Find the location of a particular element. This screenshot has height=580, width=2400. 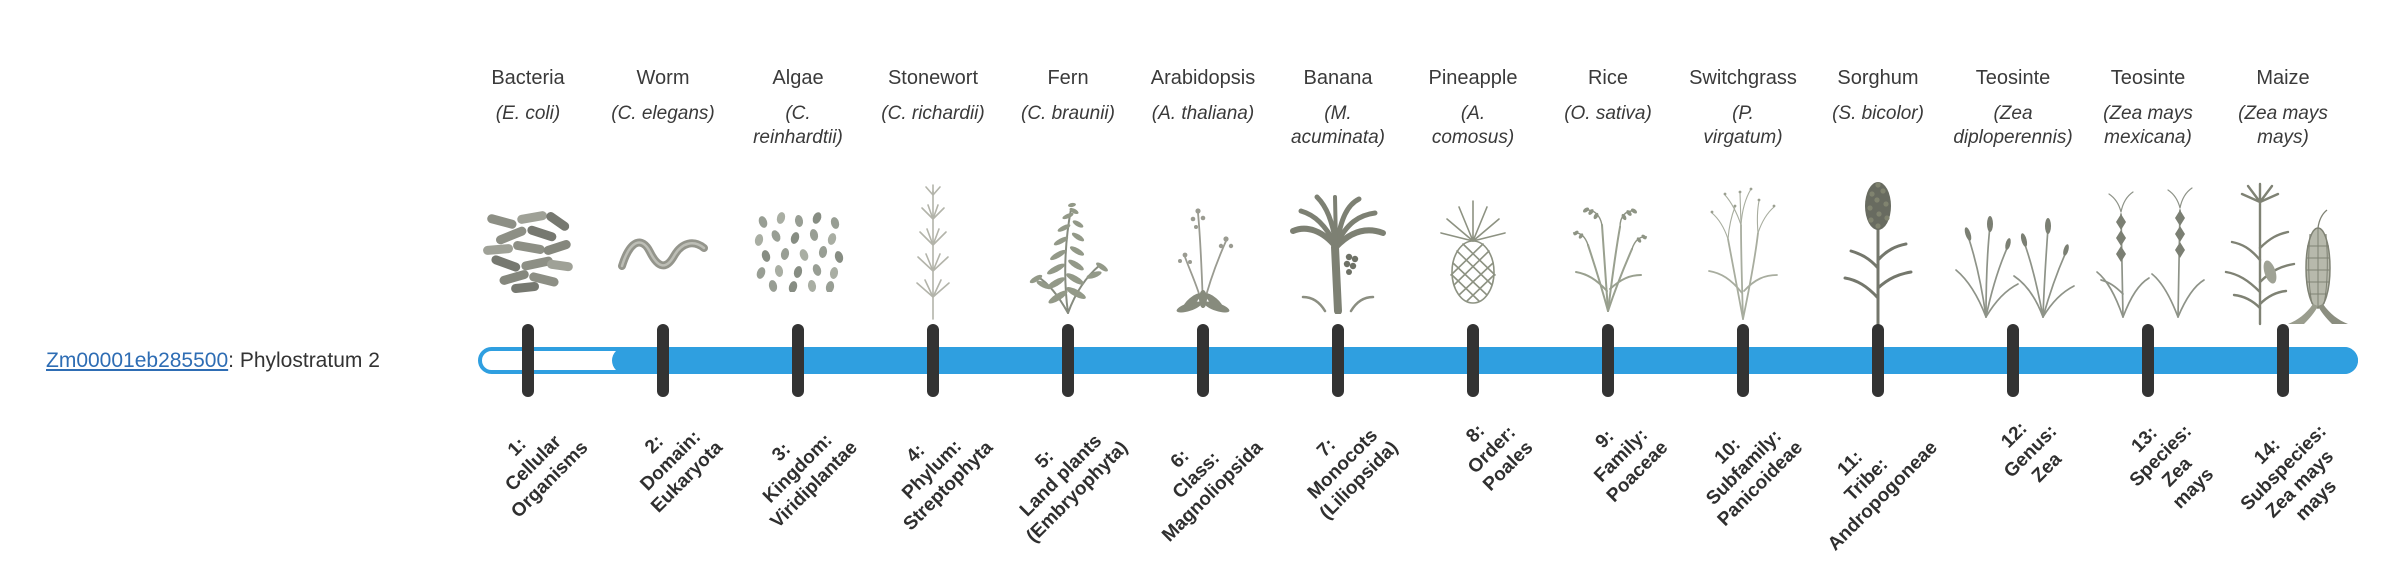

organism-species: (S. bicolor) is located at coordinates (1878, 113).